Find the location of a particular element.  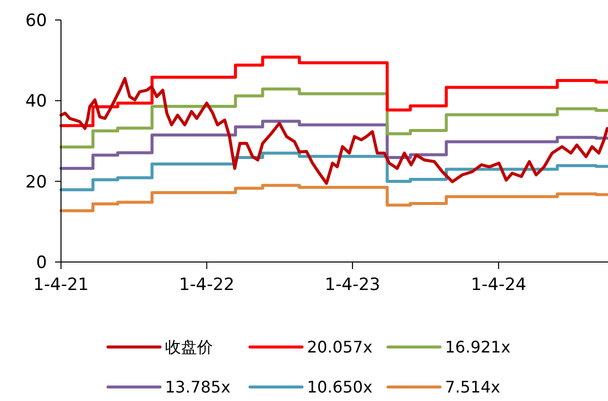

y-tick-label: 20 is located at coordinates (36, 182).